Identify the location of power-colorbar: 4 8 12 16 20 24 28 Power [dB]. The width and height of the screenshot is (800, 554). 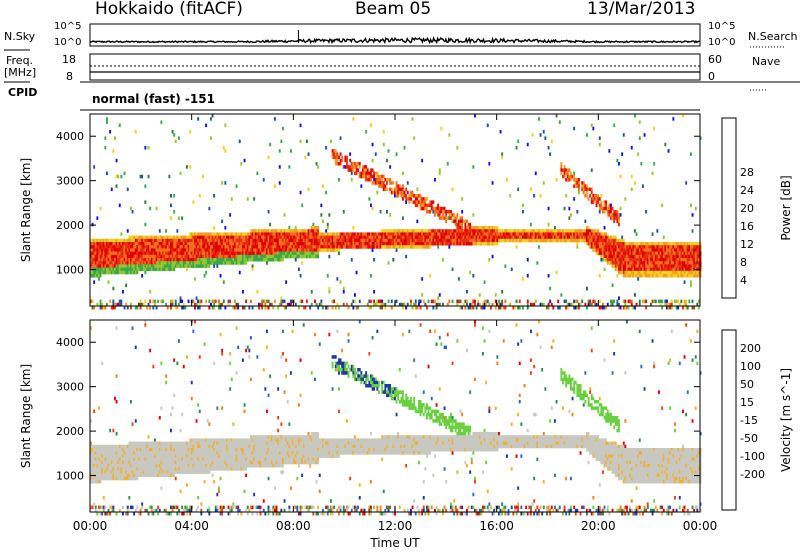
(757, 208).